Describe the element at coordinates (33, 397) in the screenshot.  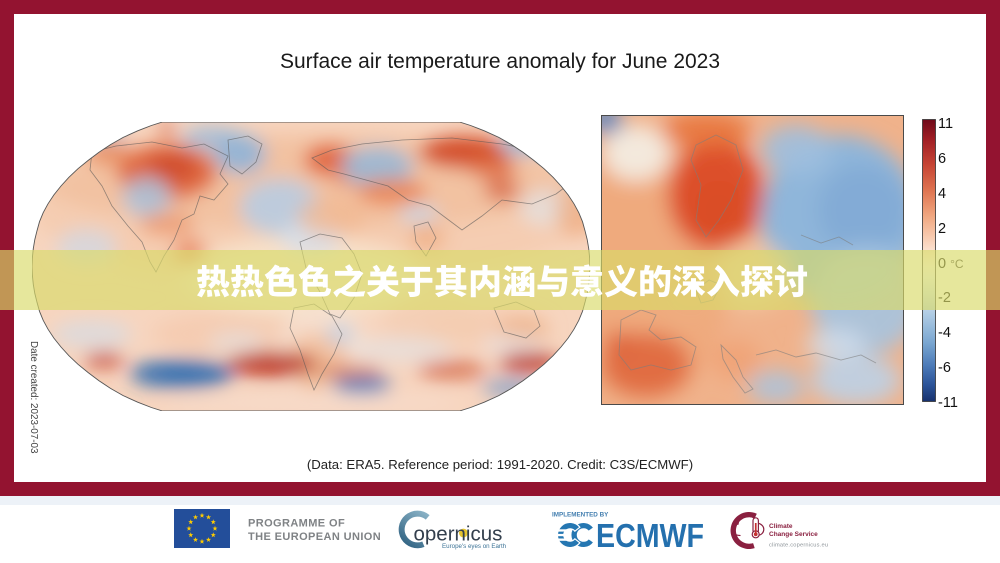
I see `svg-text: Date created: 2023-07-03` at that location.